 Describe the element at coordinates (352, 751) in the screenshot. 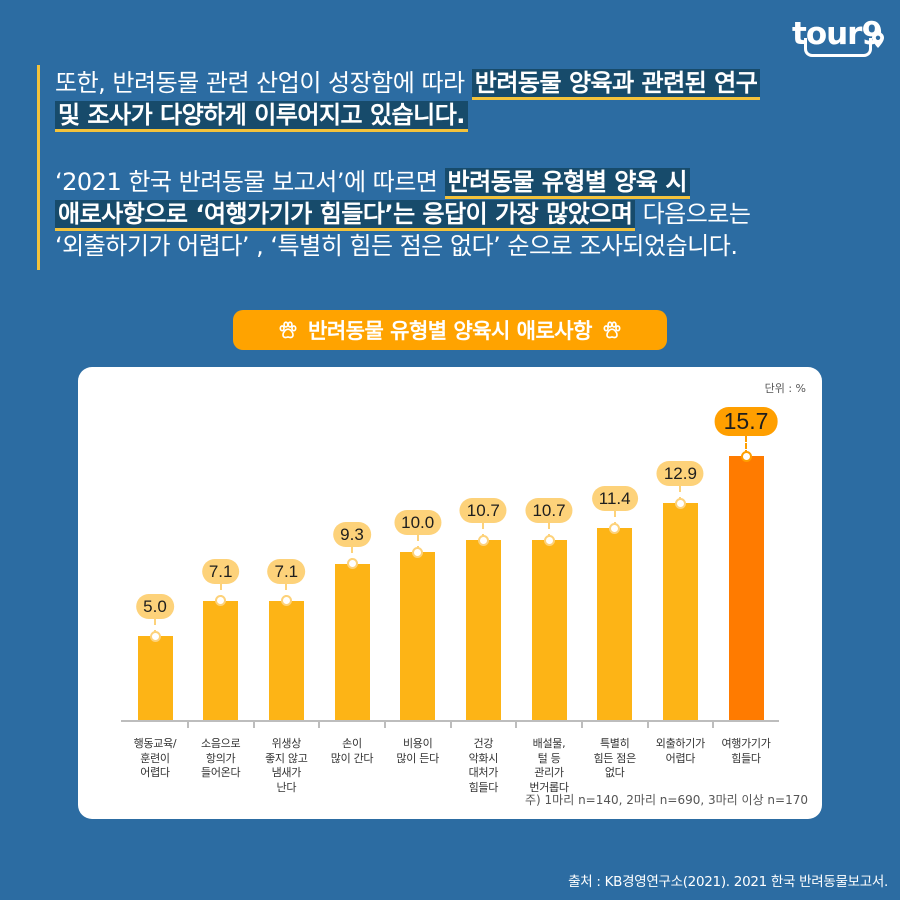

I see `x-axis-label: 손이 많이 간다` at that location.